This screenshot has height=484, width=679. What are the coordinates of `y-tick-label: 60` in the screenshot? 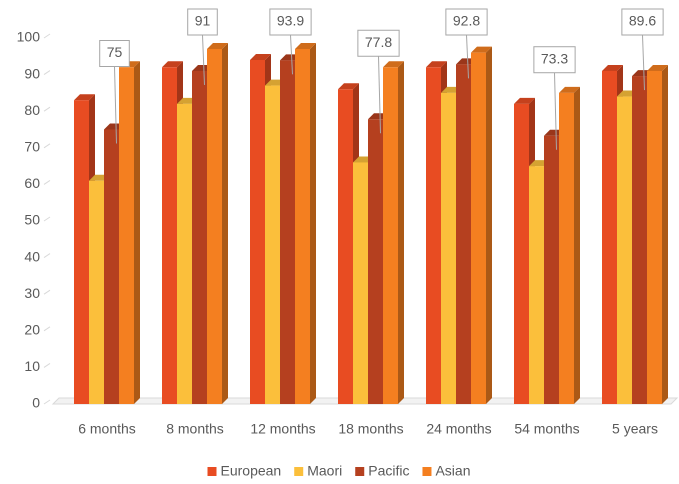 It's located at (32, 183).